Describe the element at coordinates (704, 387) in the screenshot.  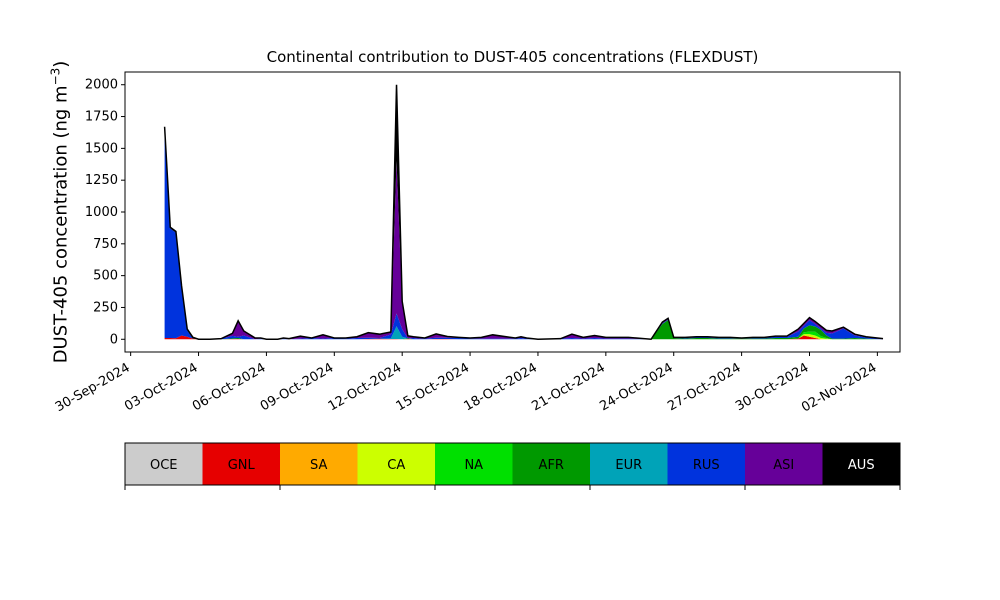
I see `x-tick-label: 27-Oct-2024` at that location.